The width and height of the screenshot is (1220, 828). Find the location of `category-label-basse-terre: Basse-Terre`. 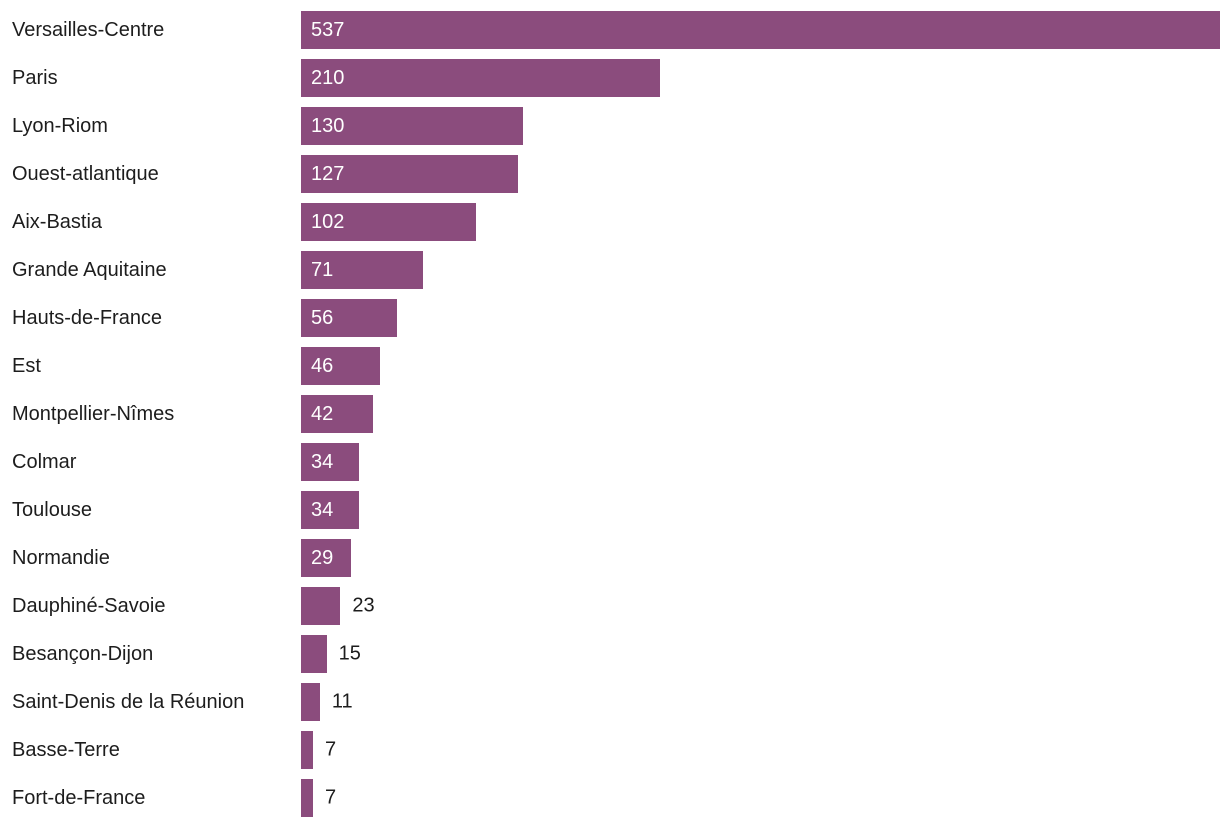

category-label-basse-terre: Basse-Terre is located at coordinates (66, 749).